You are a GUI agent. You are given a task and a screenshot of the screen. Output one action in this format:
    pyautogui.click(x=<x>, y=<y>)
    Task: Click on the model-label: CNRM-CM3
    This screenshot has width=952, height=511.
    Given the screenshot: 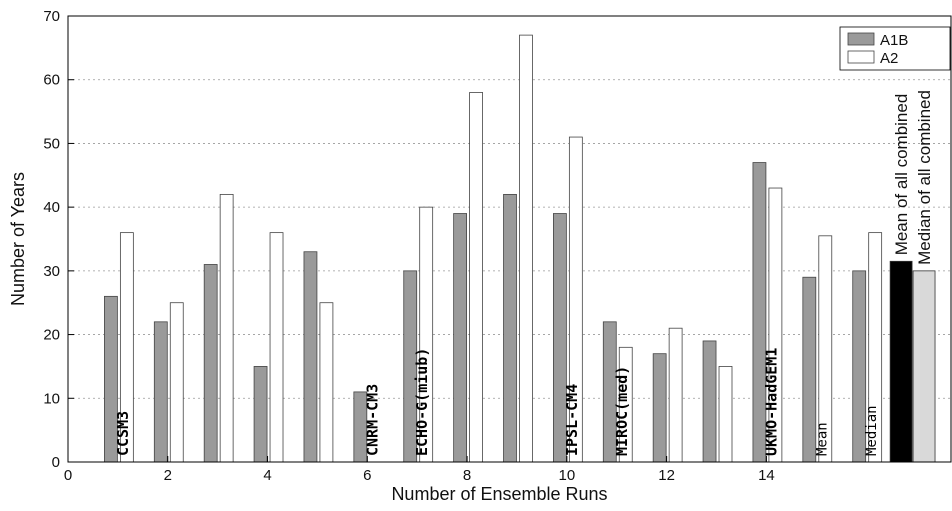 What is the action you would take?
    pyautogui.click(x=372, y=420)
    